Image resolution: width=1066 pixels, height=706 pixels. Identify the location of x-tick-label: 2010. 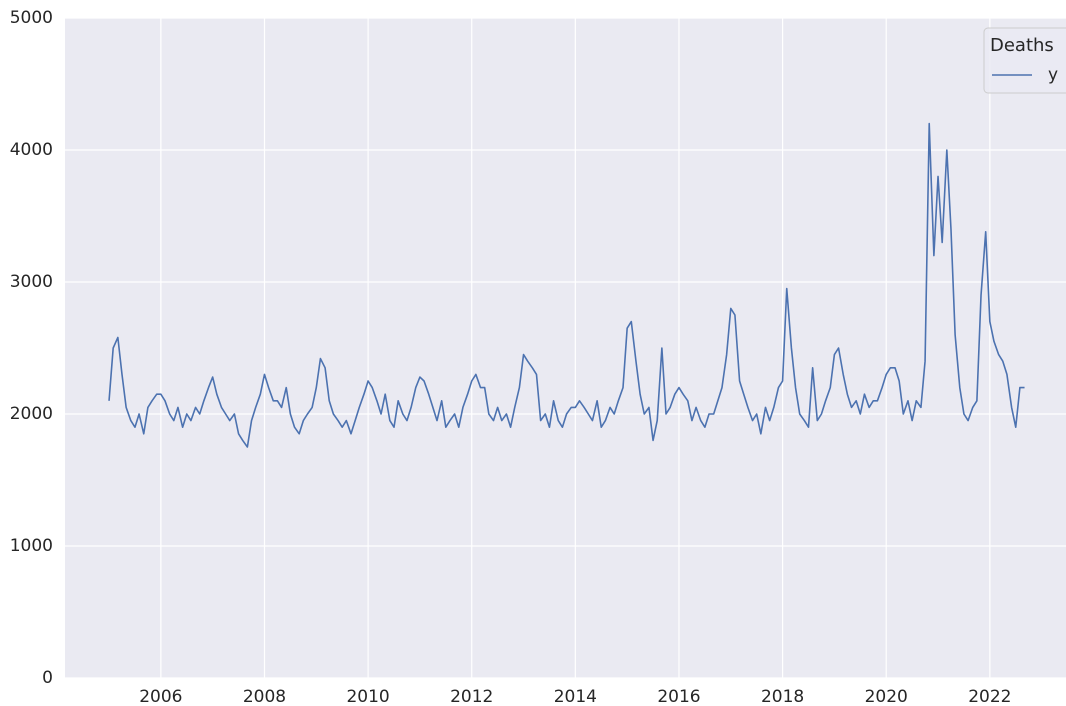
(367, 696).